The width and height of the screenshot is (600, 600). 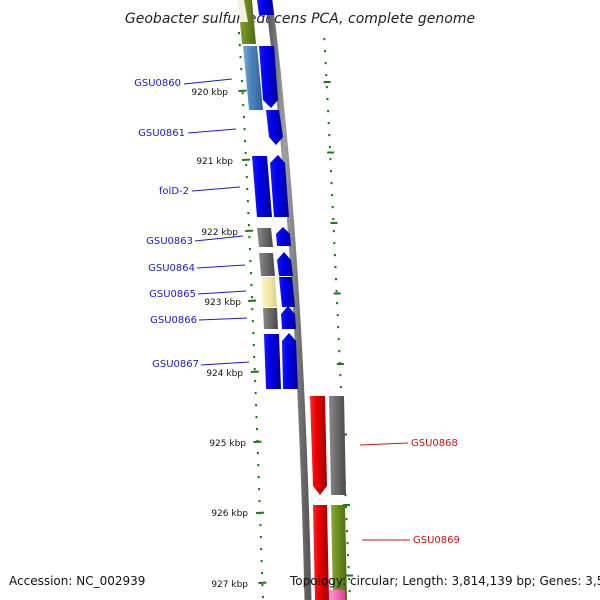 I want to click on leader-gsu0864, so click(x=221, y=266).